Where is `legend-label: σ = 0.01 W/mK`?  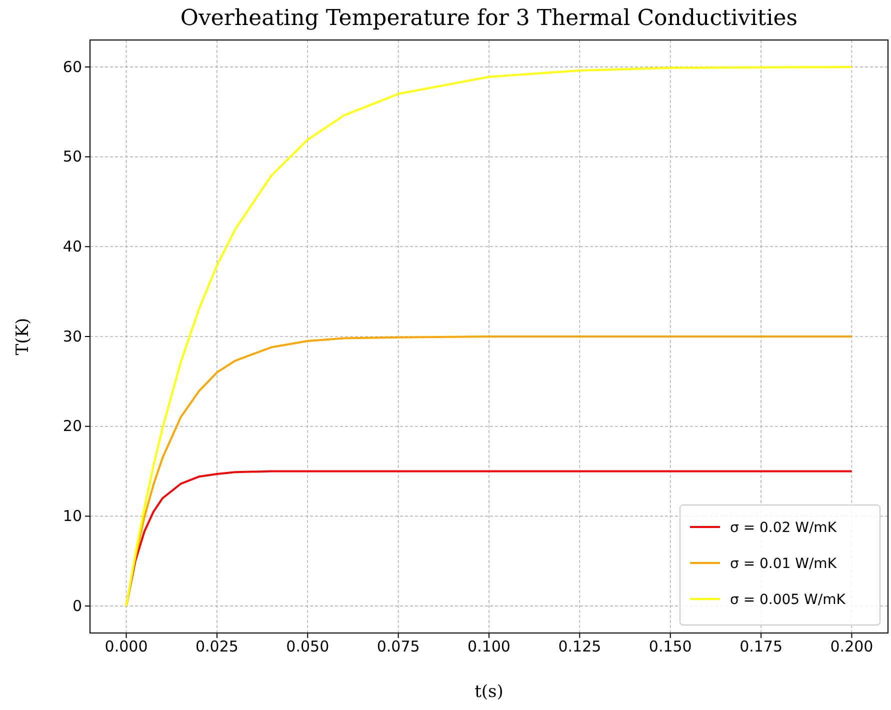
legend-label: σ = 0.01 W/mK is located at coordinates (784, 564).